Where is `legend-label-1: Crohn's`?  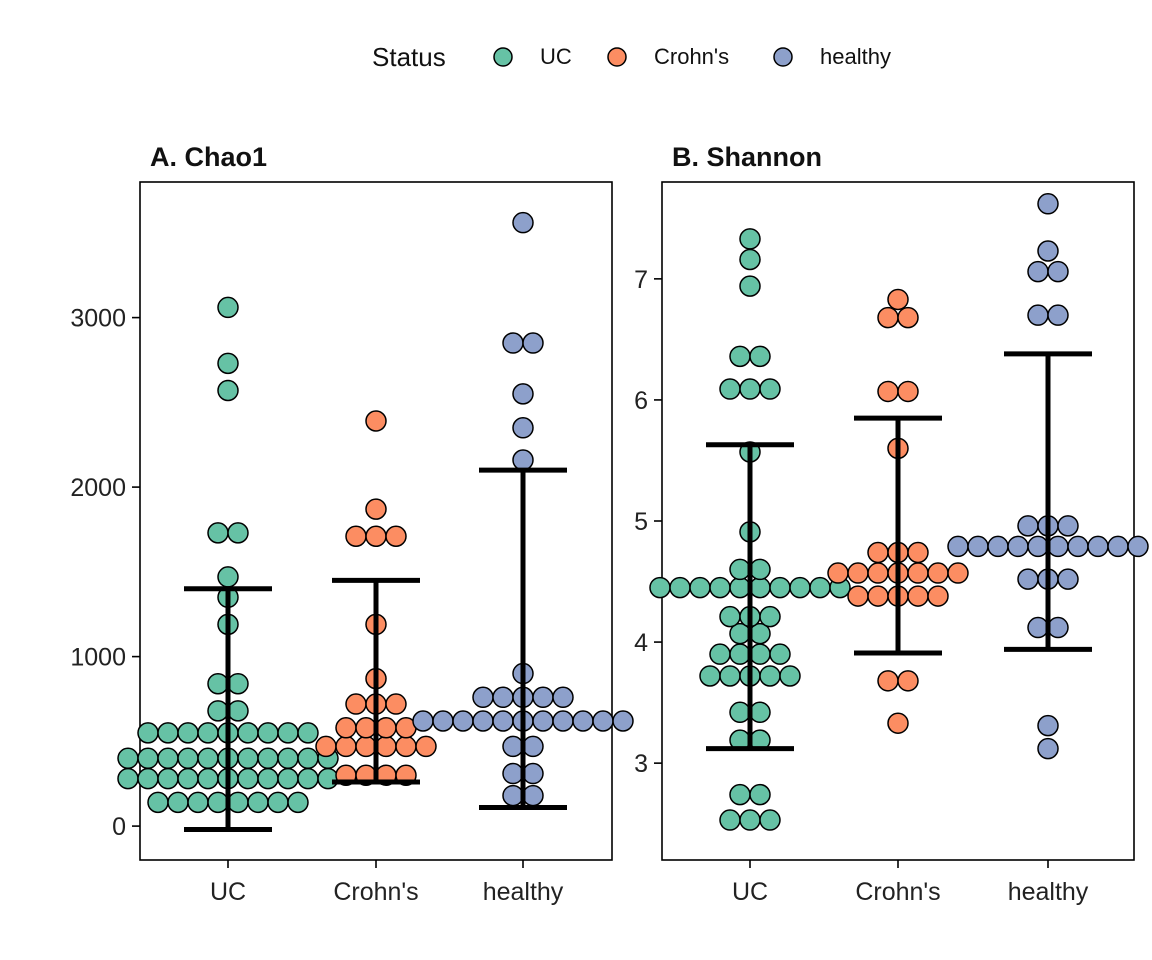 legend-label-1: Crohn's is located at coordinates (691, 56).